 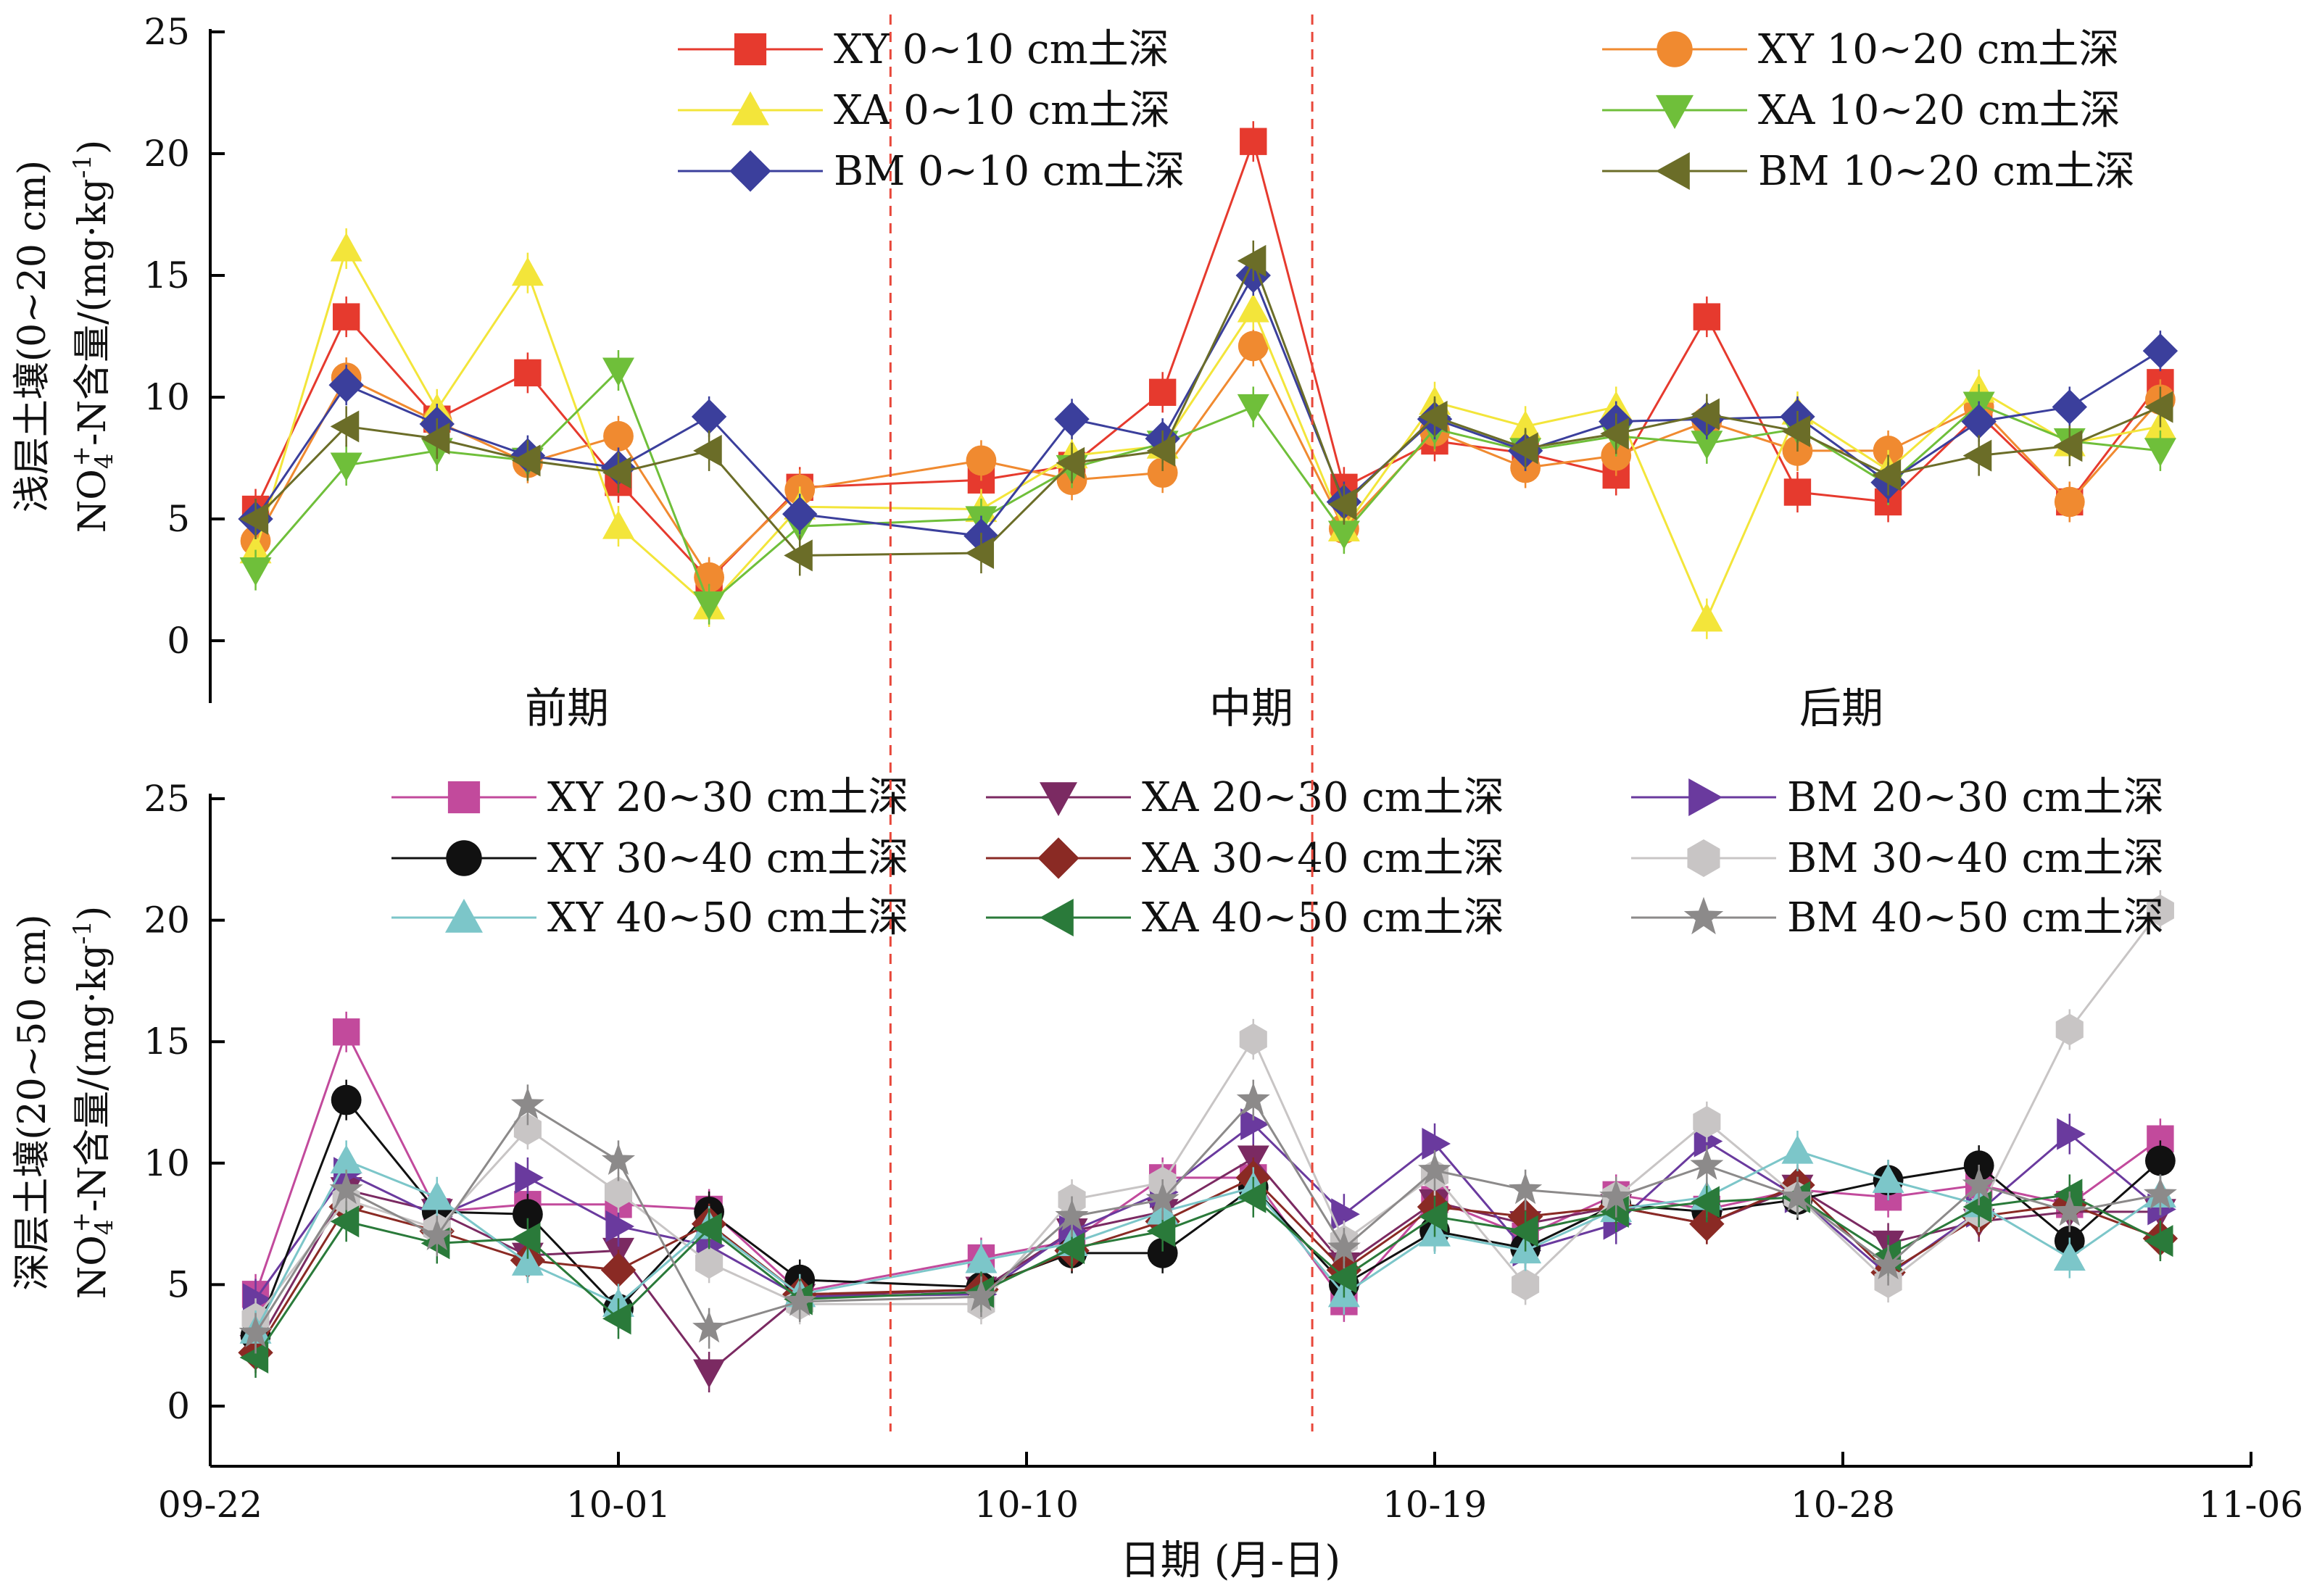 What do you see at coordinates (1841, 708) in the screenshot?
I see `period-label: 后期` at bounding box center [1841, 708].